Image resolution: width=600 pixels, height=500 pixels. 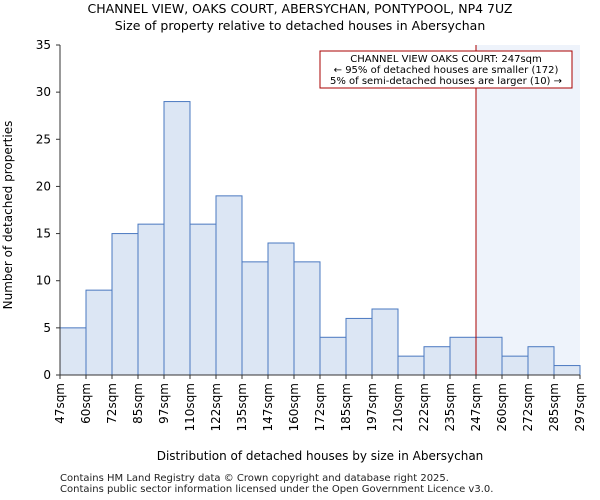 What do you see at coordinates (60, 403) in the screenshot?
I see `x-tick-label: 47sqm` at bounding box center [60, 403].